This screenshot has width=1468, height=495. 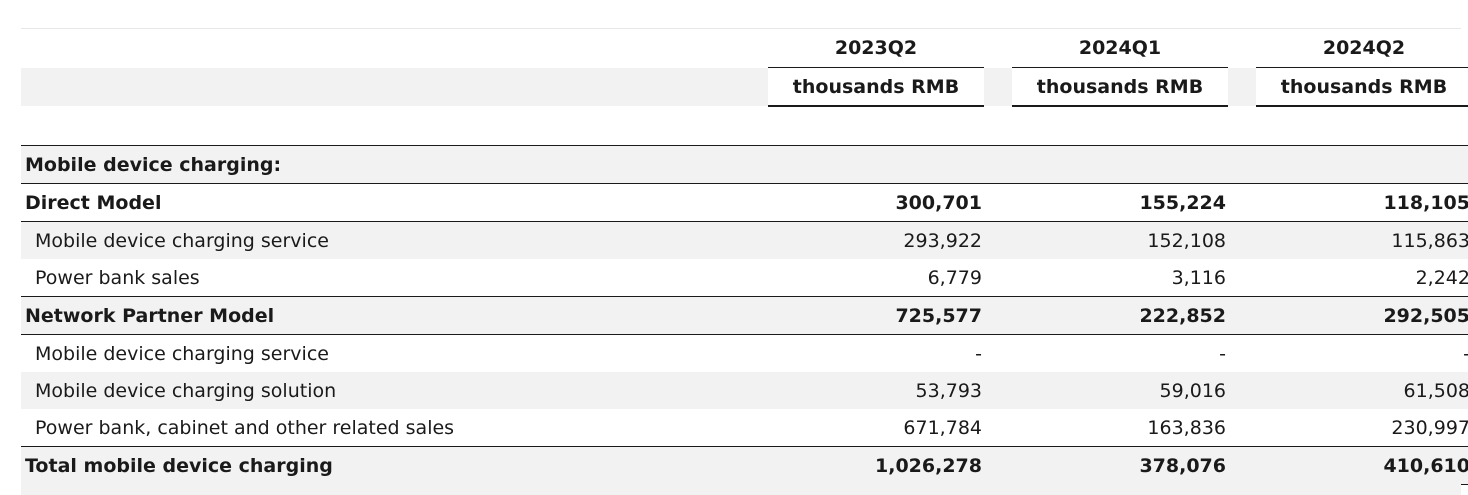 I want to click on row-label: Mobile device charging solution, so click(x=387, y=390).